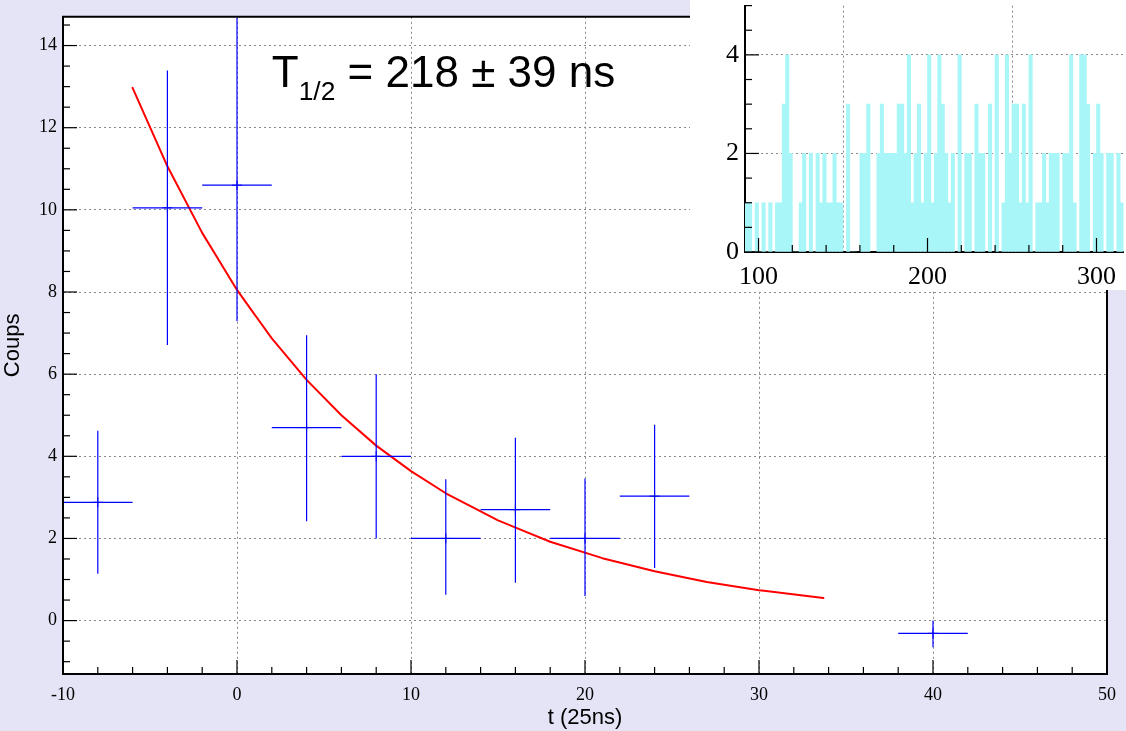 This screenshot has height=731, width=1126. I want to click on y-axis-title: Coups, so click(12, 345).